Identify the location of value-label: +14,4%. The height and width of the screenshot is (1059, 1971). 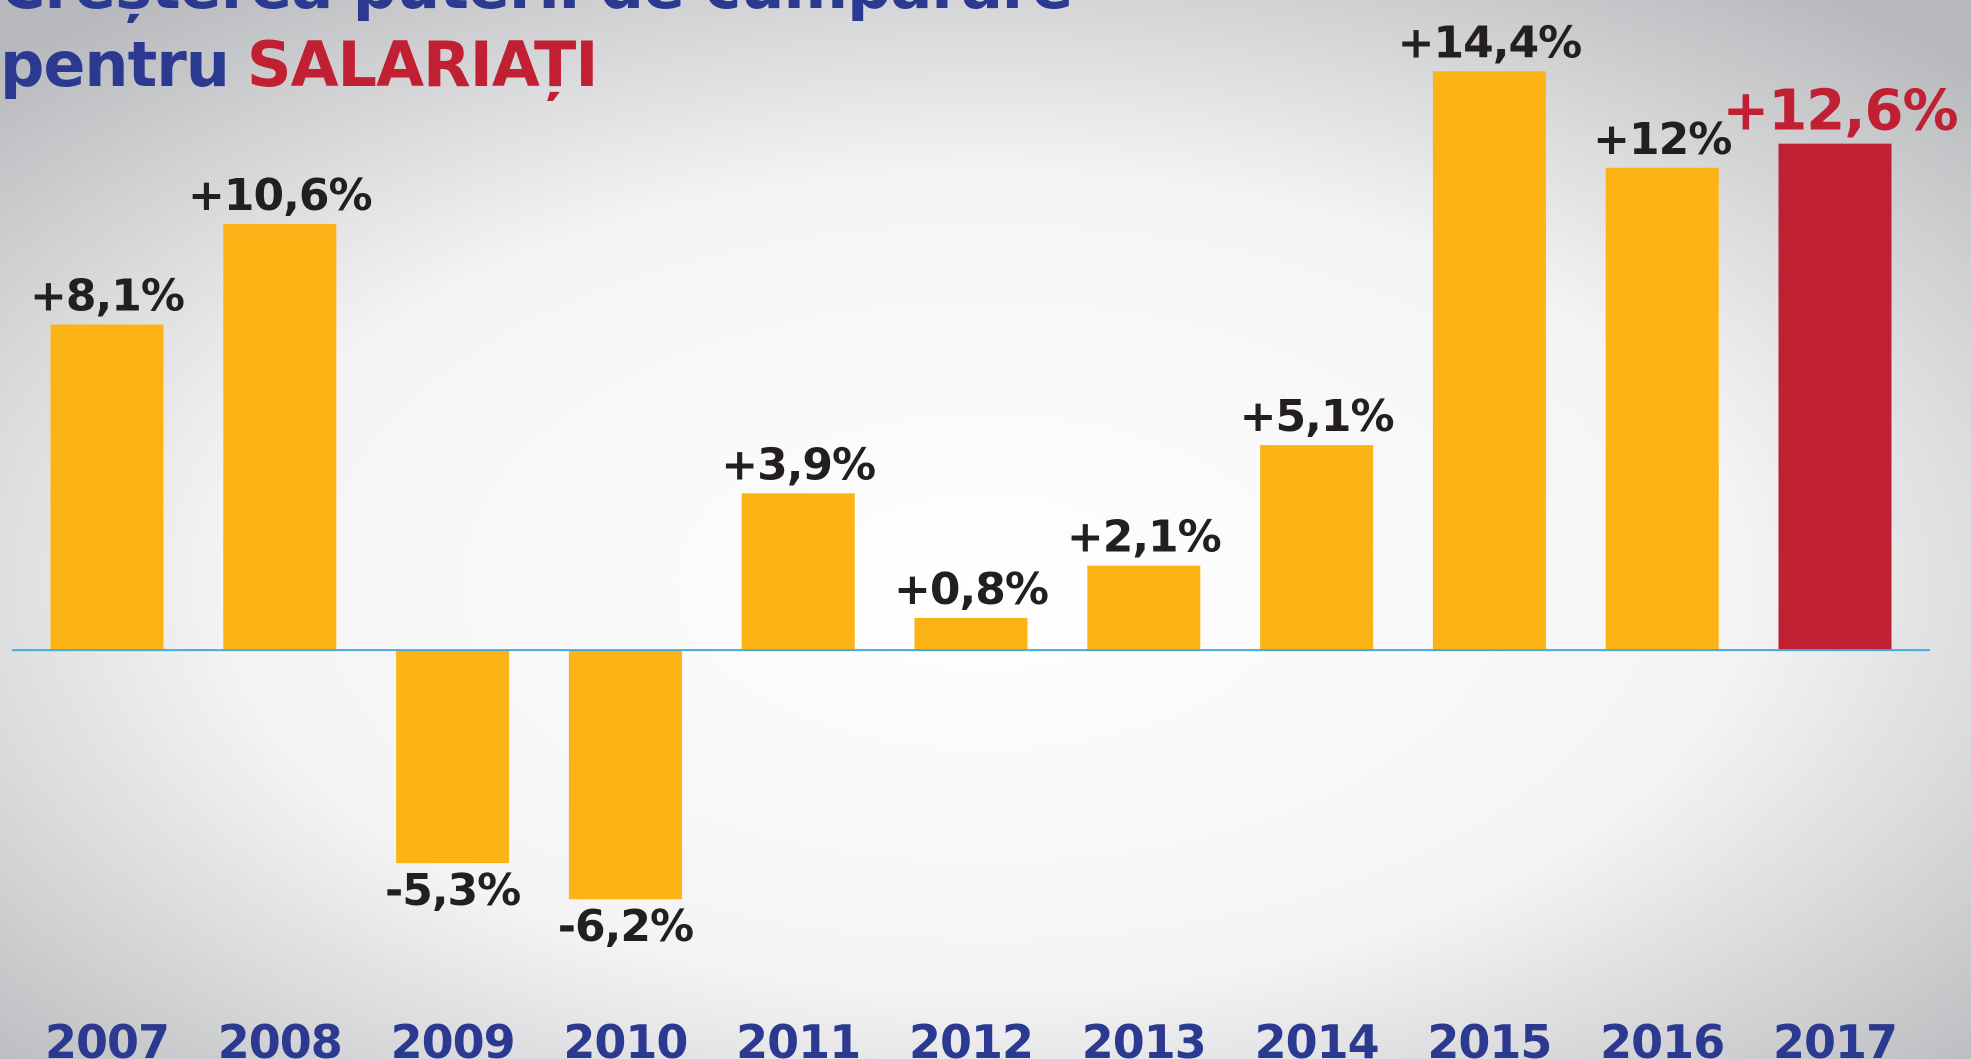
(1490, 42).